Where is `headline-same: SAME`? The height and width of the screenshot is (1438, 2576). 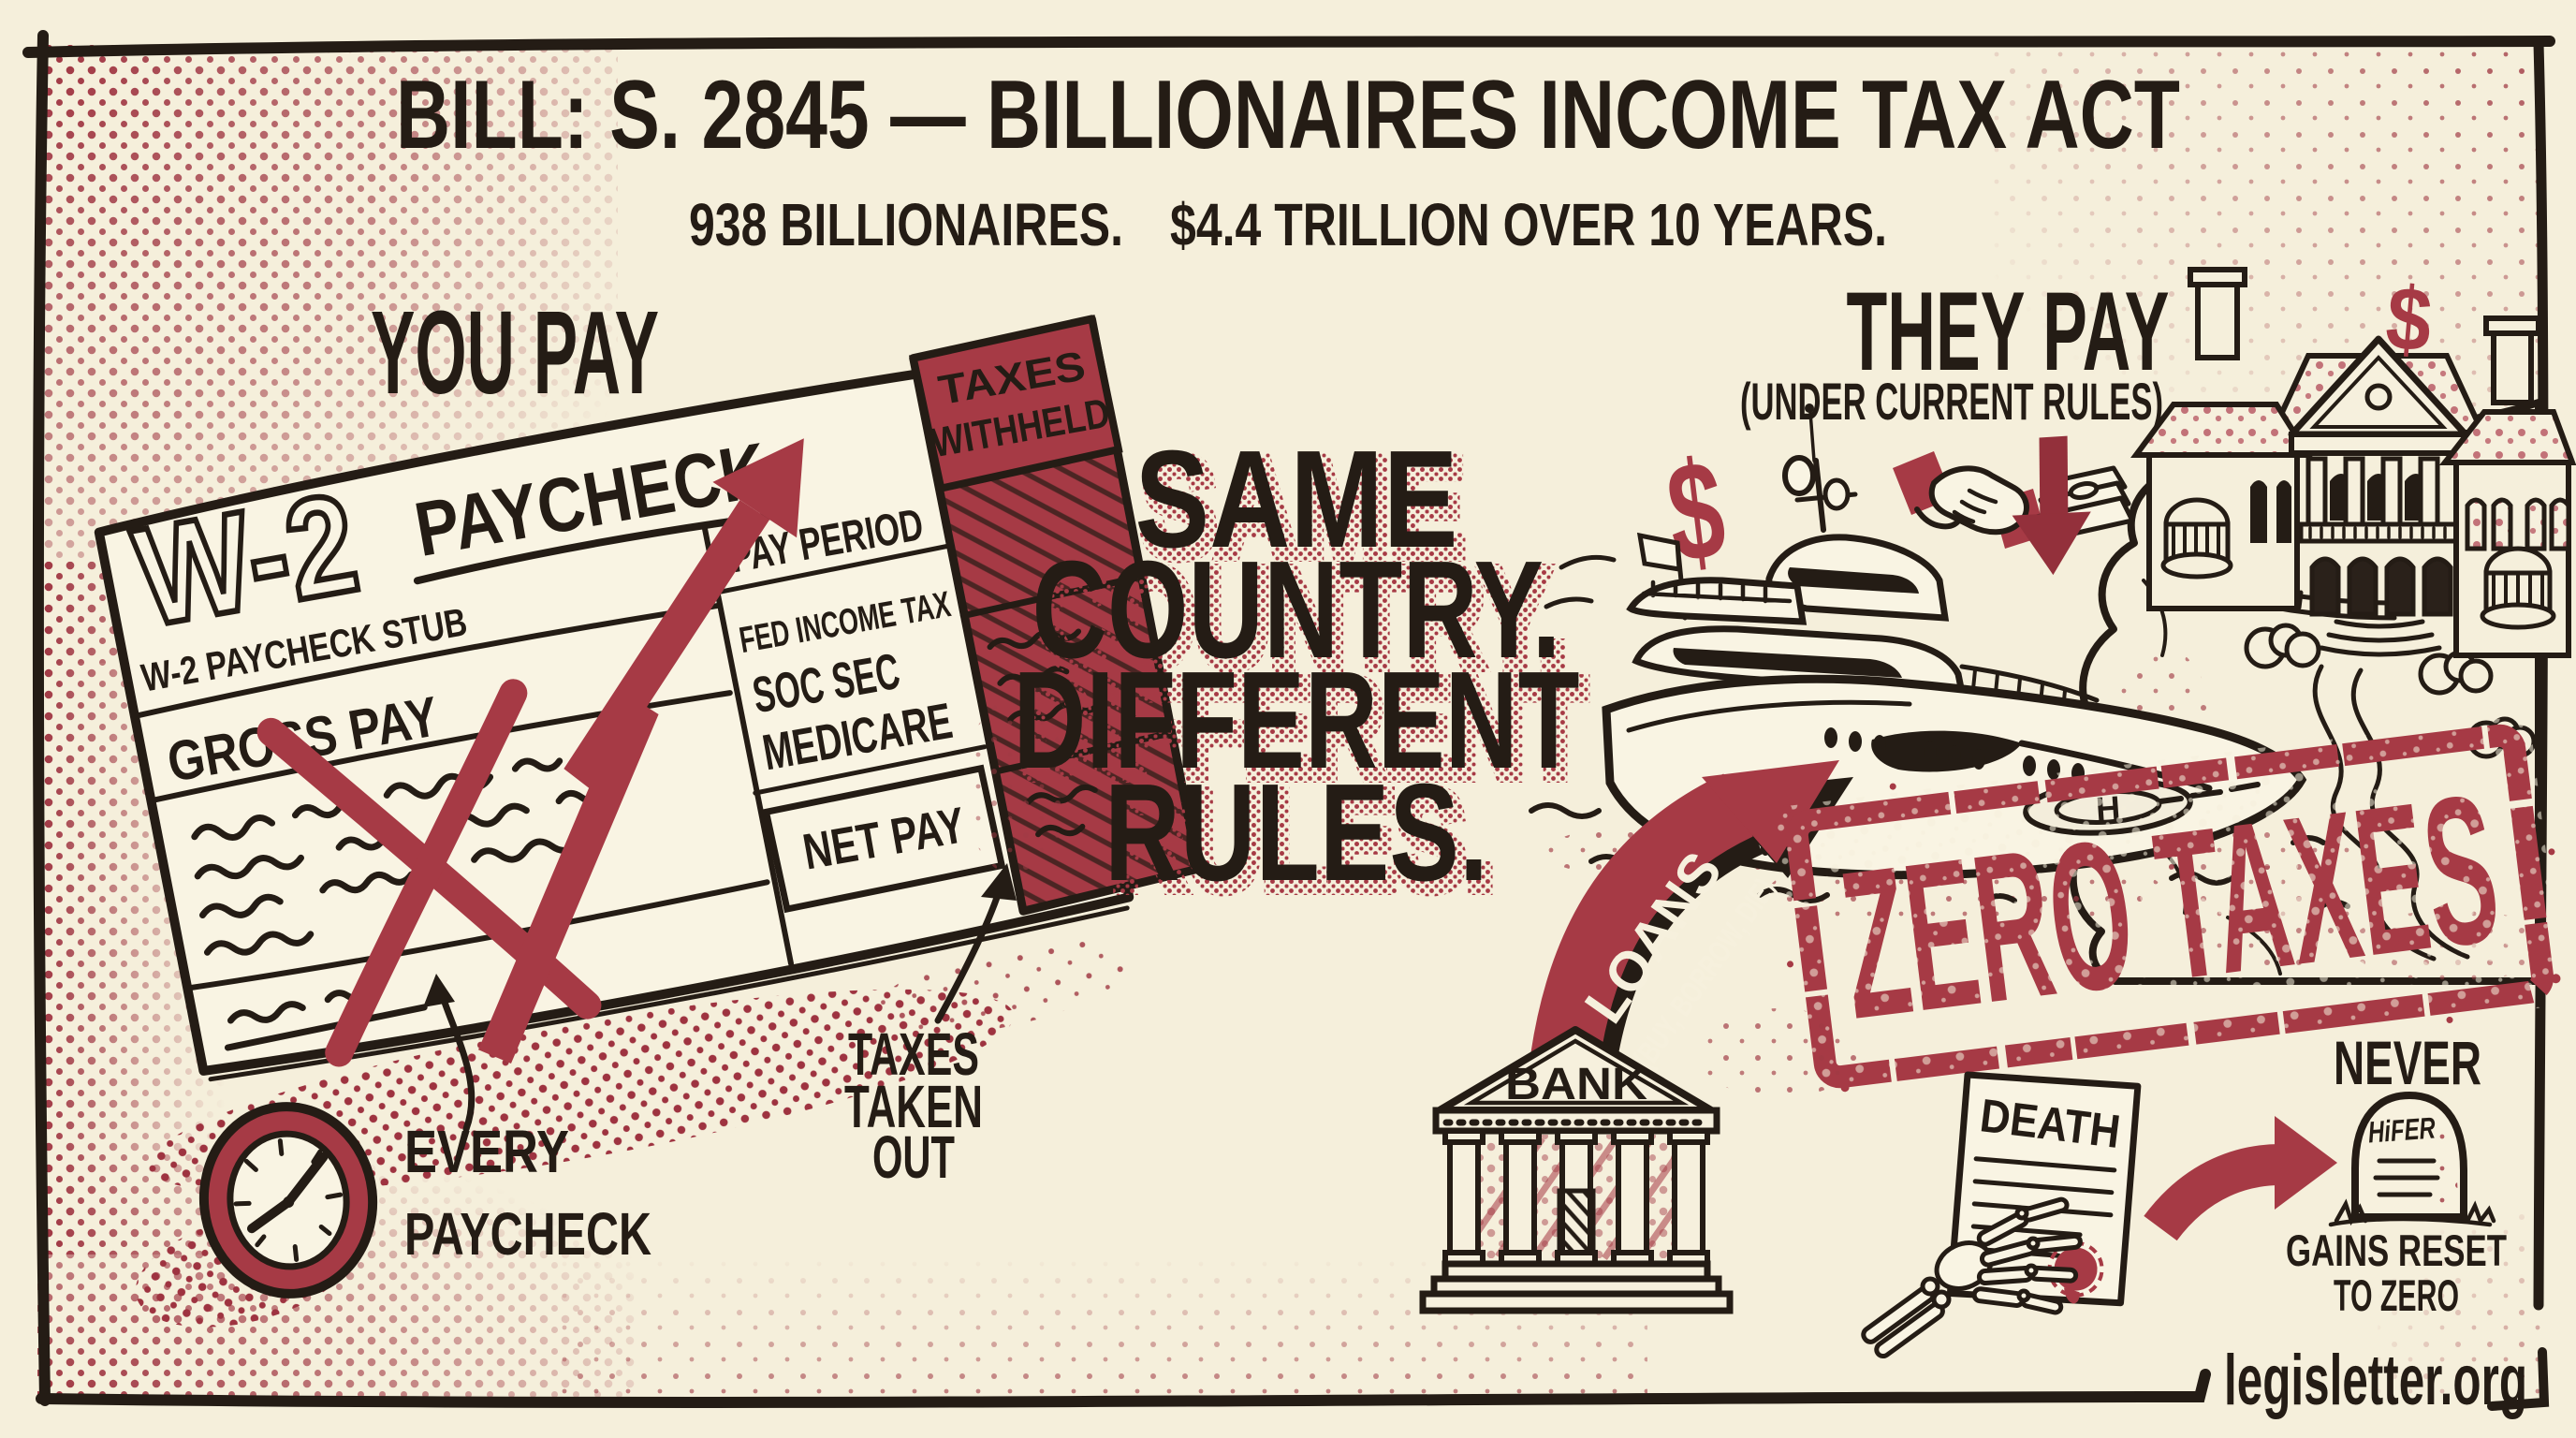 headline-same: SAME is located at coordinates (1296, 499).